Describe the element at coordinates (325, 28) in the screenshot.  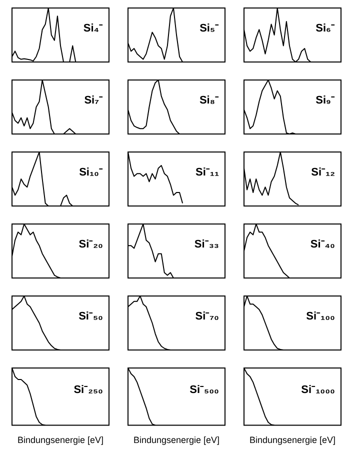
I see `text: Si₆⁻` at that location.